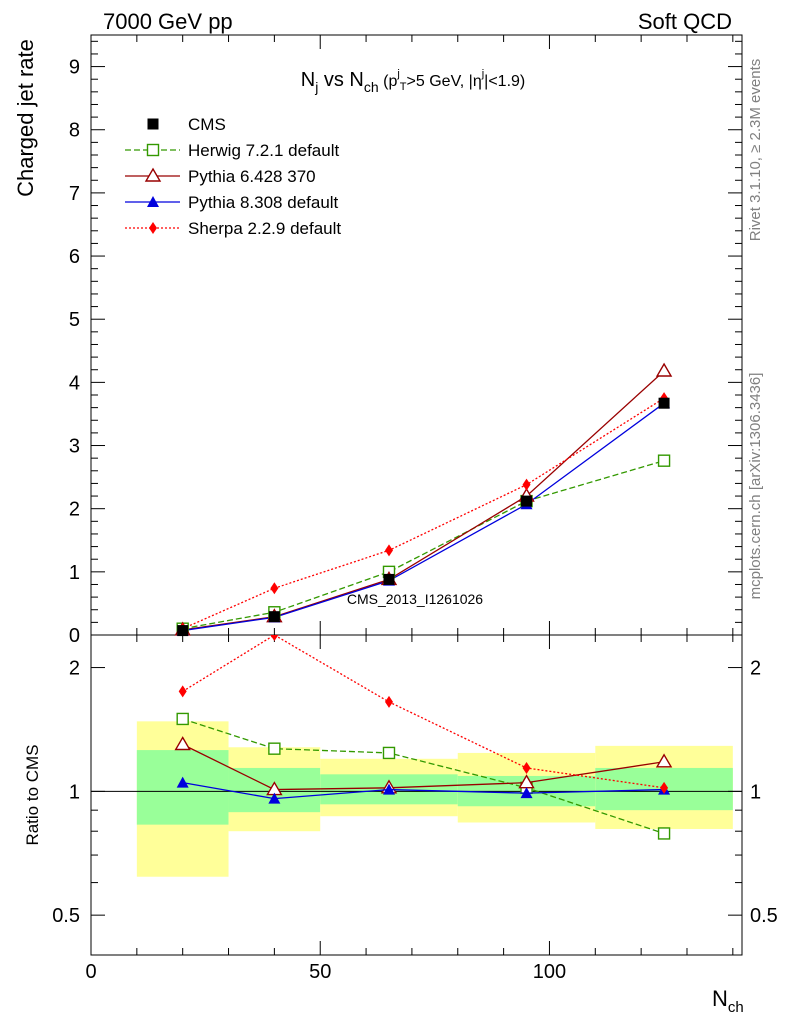 The width and height of the screenshot is (786, 1024). Describe the element at coordinates (168, 21) in the screenshot. I see `header-left: 7000 GeV pp` at that location.